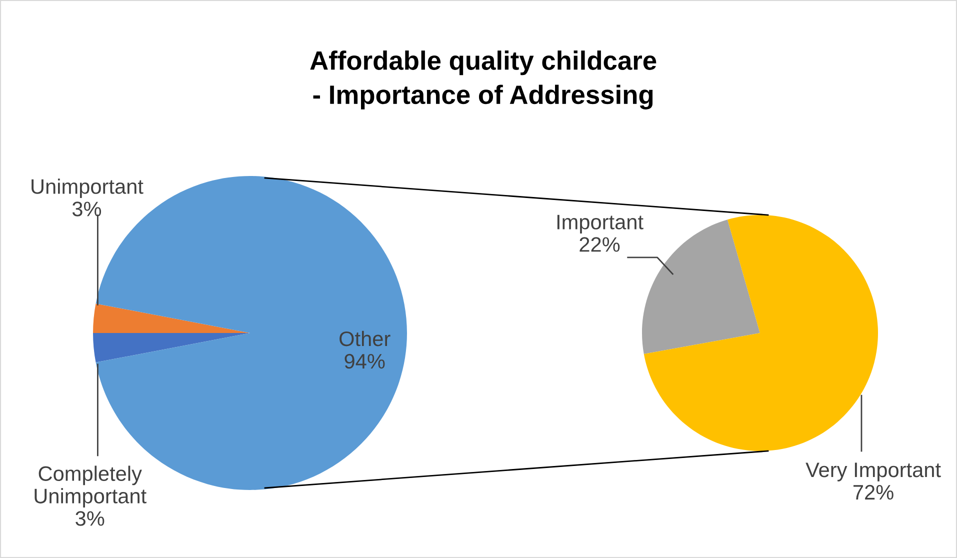  I want to click on text: Affordable quality childcare - Importance of Addressing, so click(483, 80).